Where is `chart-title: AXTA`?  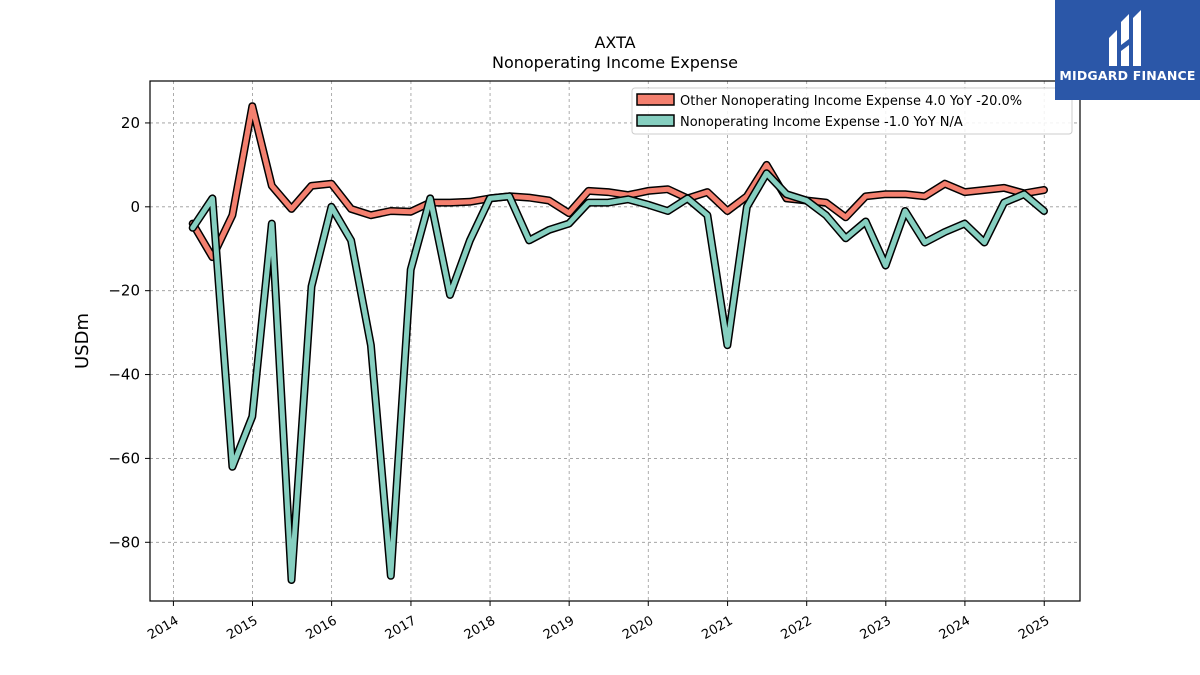 chart-title: AXTA is located at coordinates (614, 42).